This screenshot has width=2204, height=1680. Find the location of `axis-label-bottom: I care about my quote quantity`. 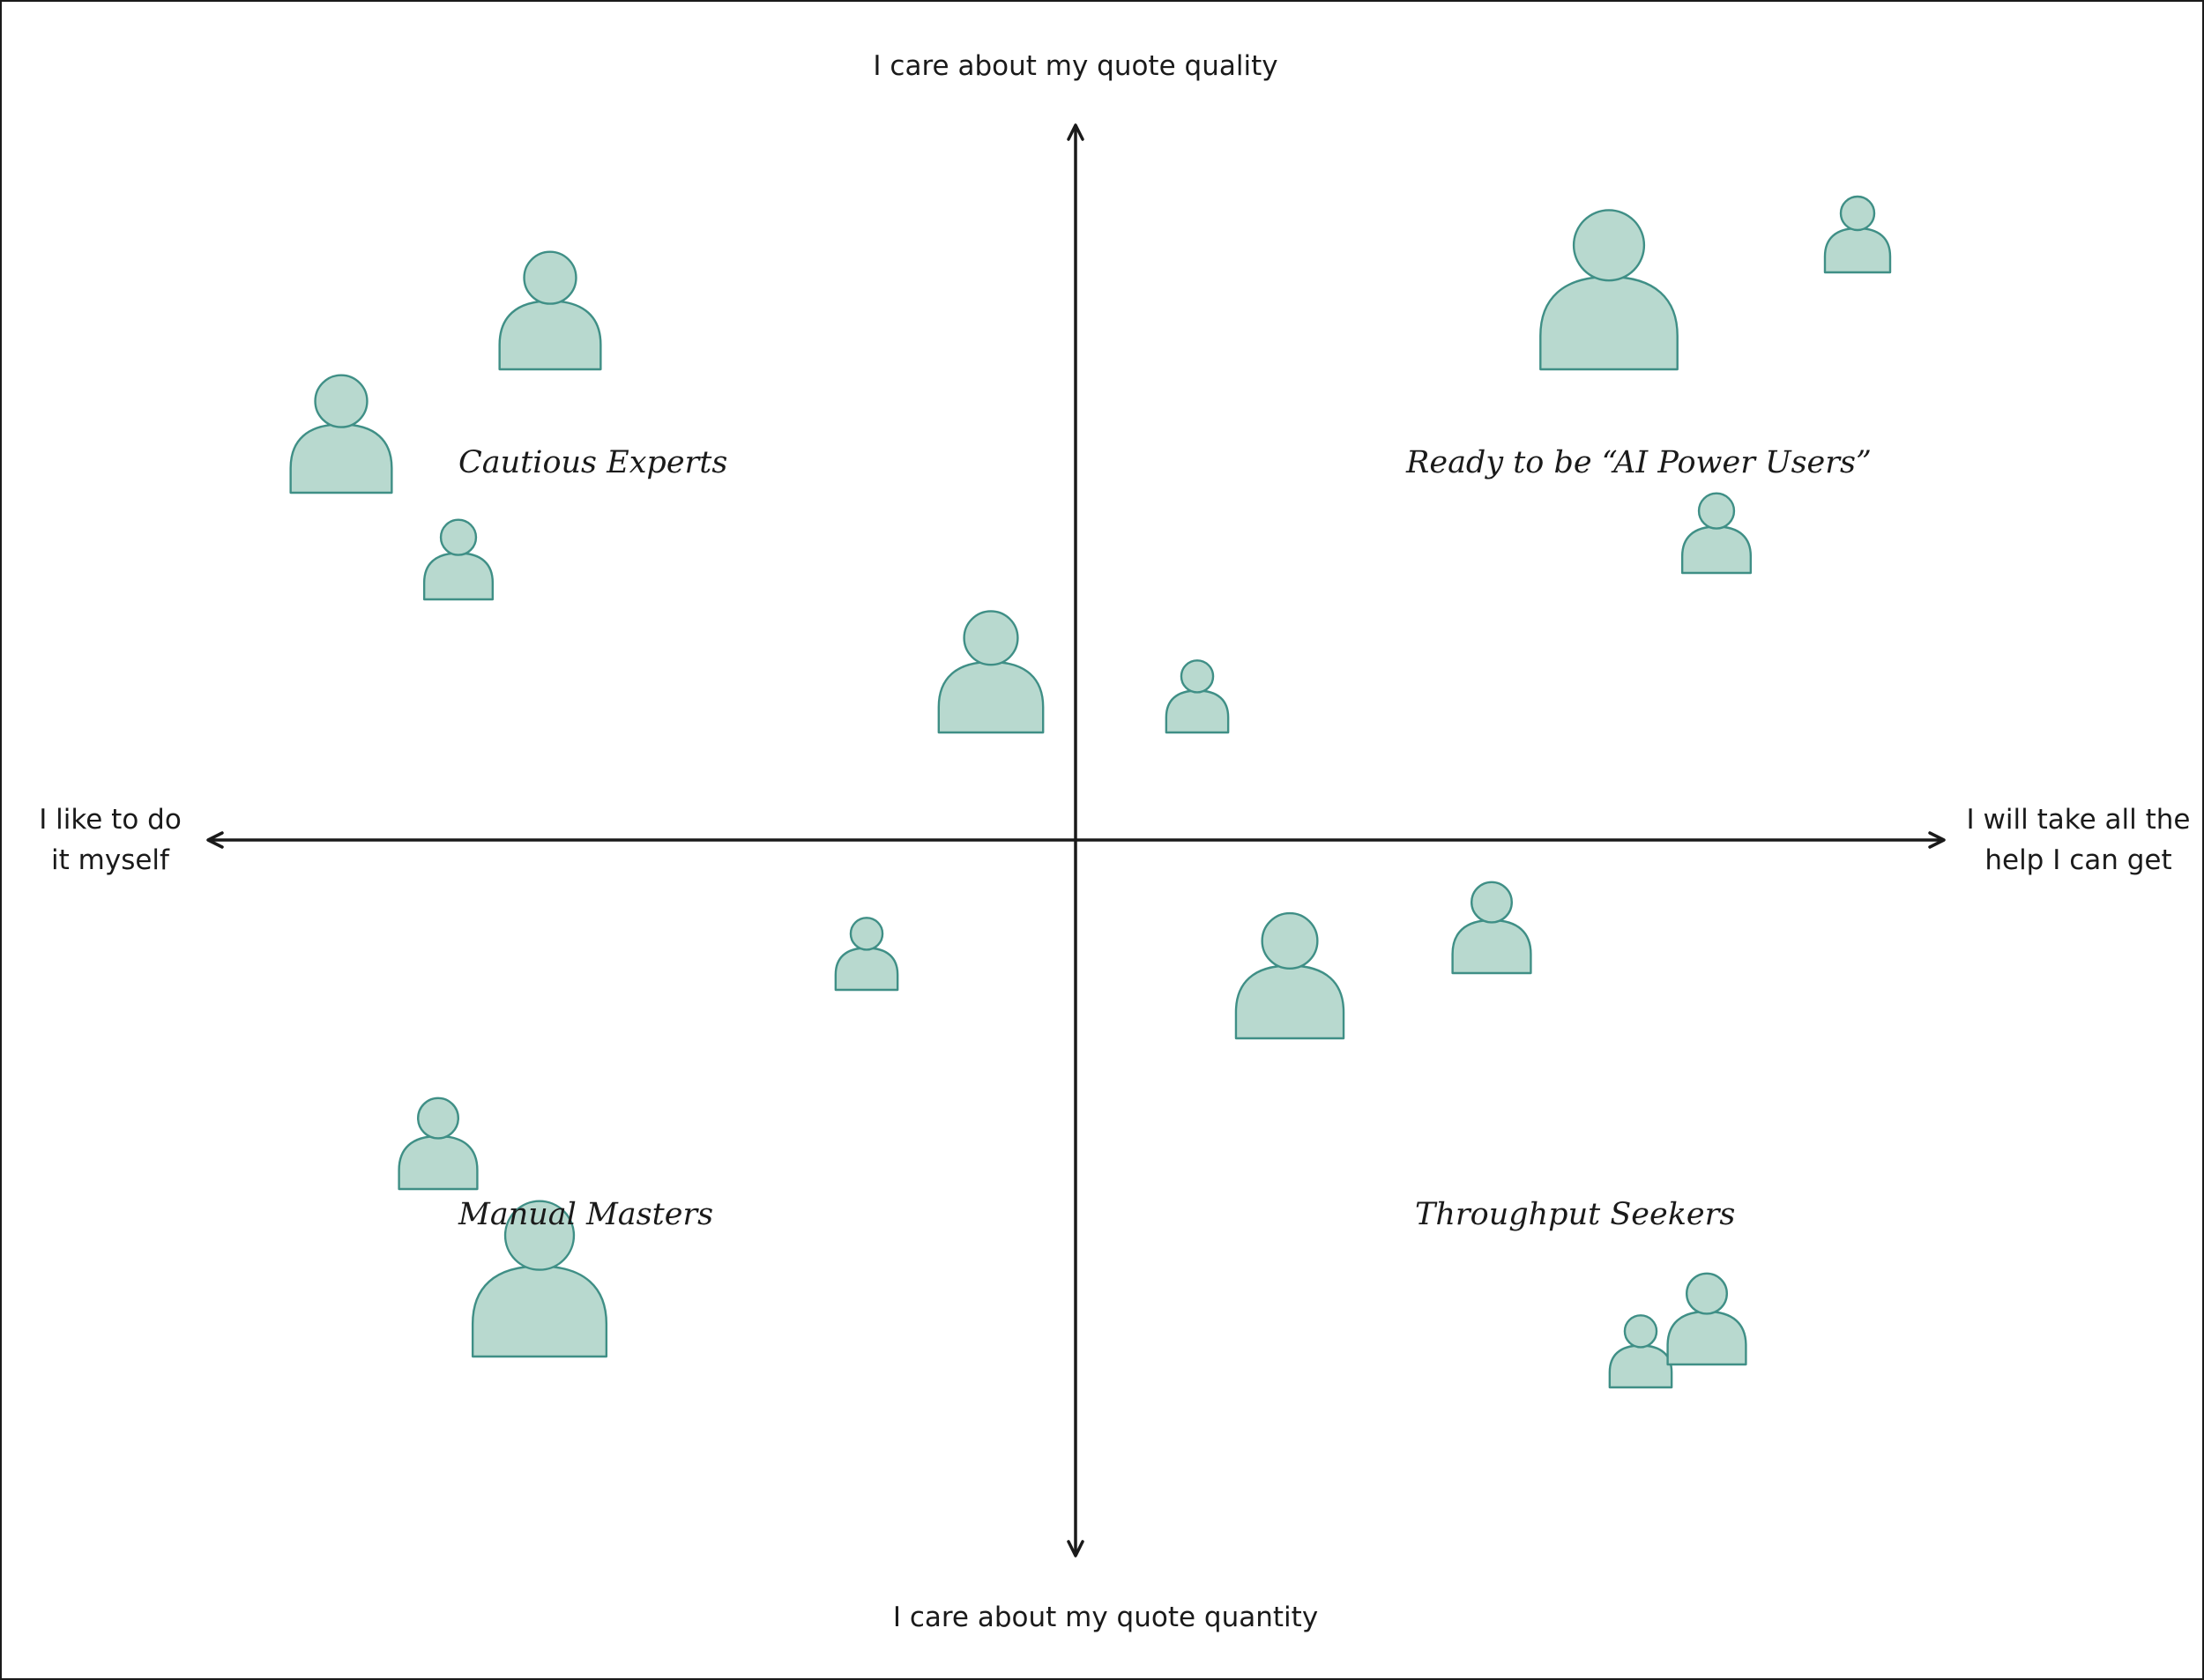

axis-label-bottom: I care about my quote quantity is located at coordinates (1106, 1617).